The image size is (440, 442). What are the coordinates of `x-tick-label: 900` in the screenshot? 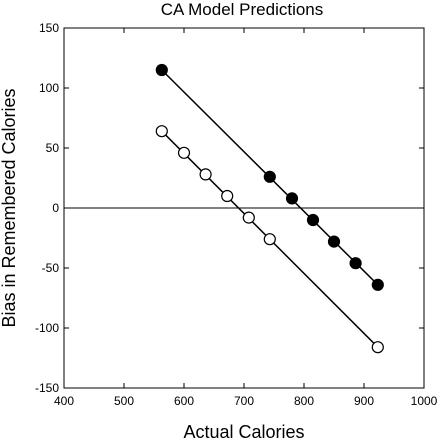 It's located at (364, 401).